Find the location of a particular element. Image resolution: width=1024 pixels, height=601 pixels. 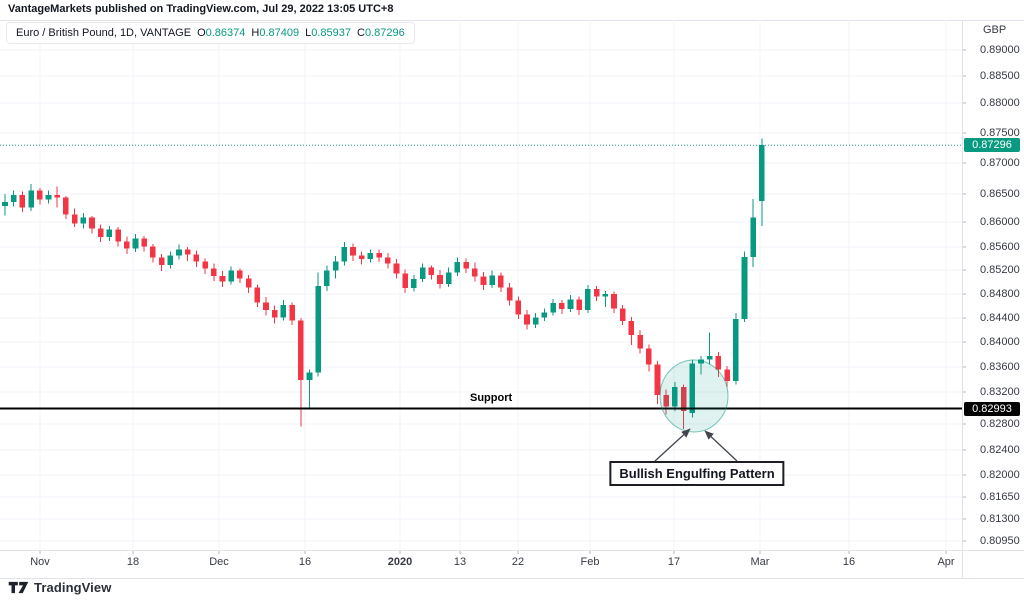

pattern-highlight-circle is located at coordinates (694, 396).